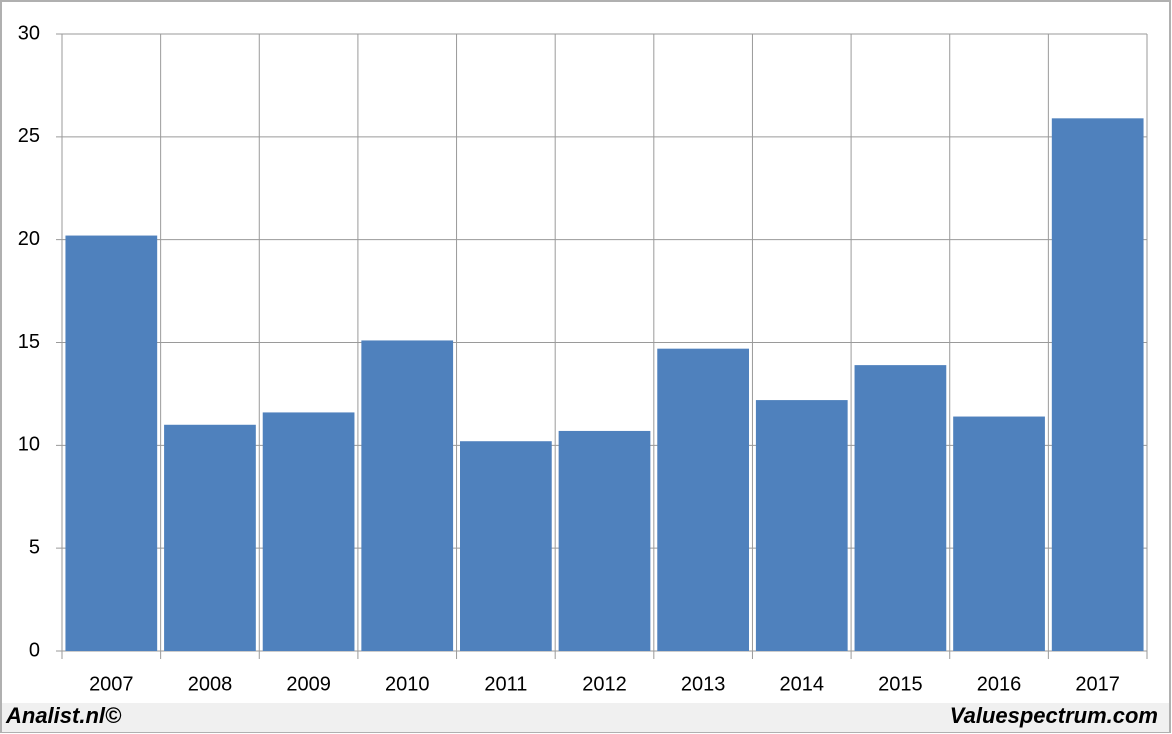 This screenshot has width=1172, height=734. I want to click on x-tick-label: 2014, so click(802, 684).